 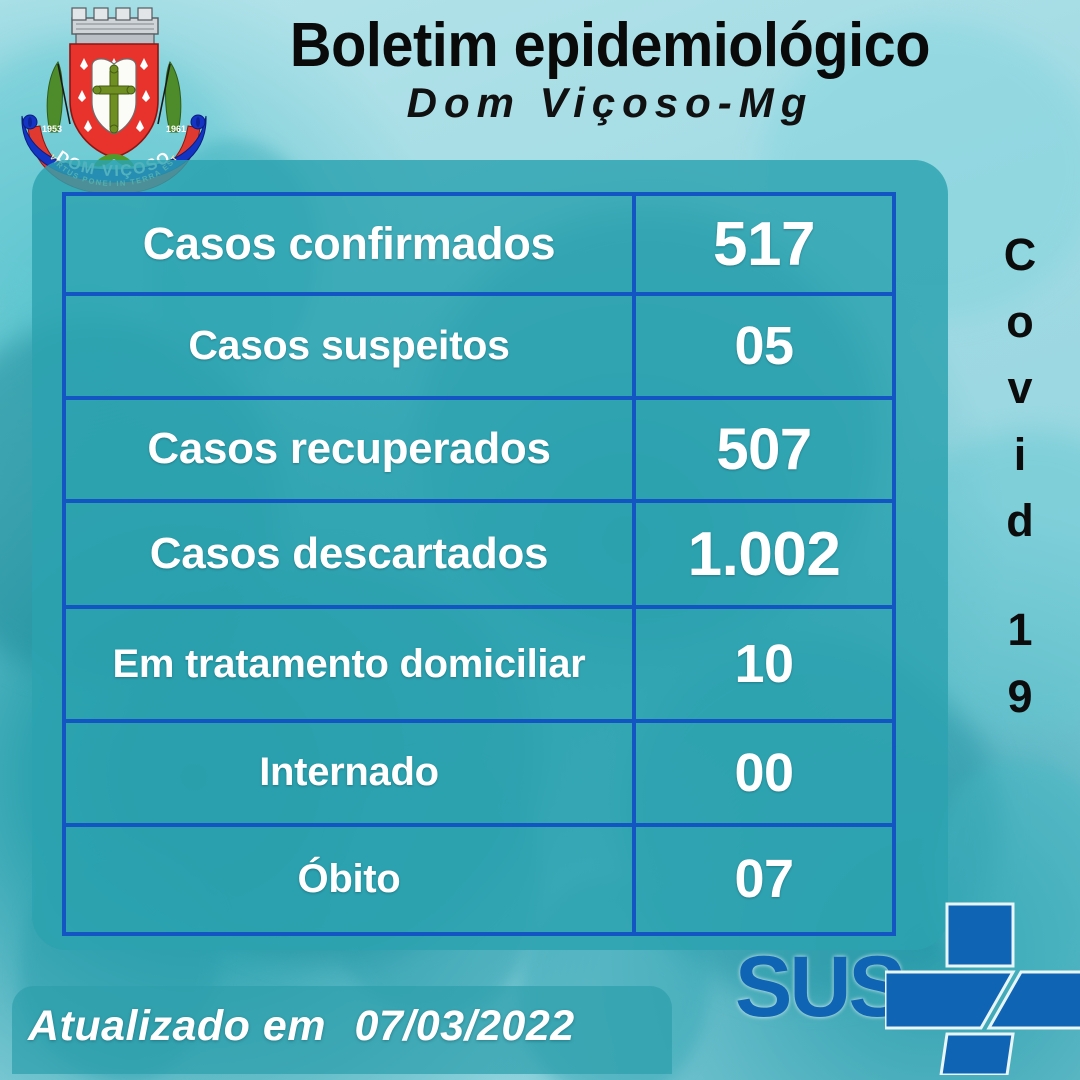 I want to click on crest-crown, so click(x=115, y=26).